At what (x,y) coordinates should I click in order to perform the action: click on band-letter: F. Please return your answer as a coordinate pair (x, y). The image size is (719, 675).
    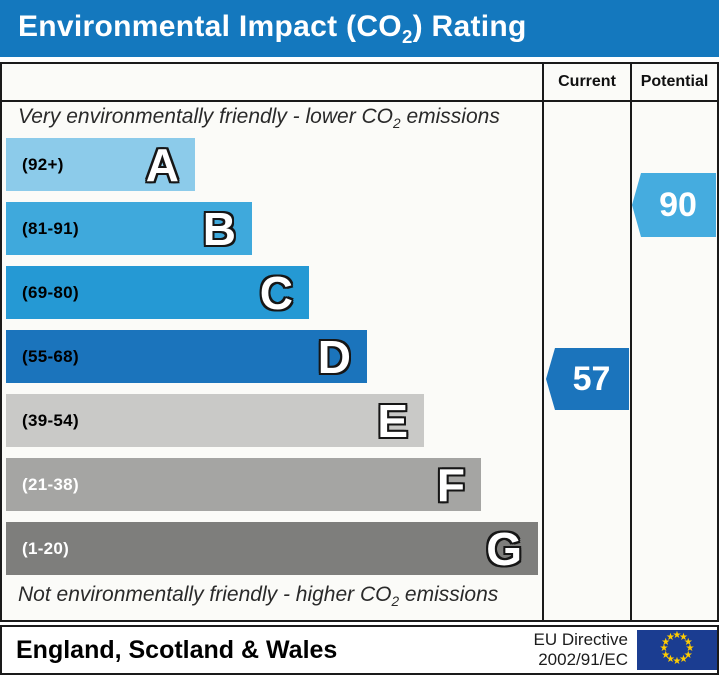
    Looking at the image, I should click on (450, 484).